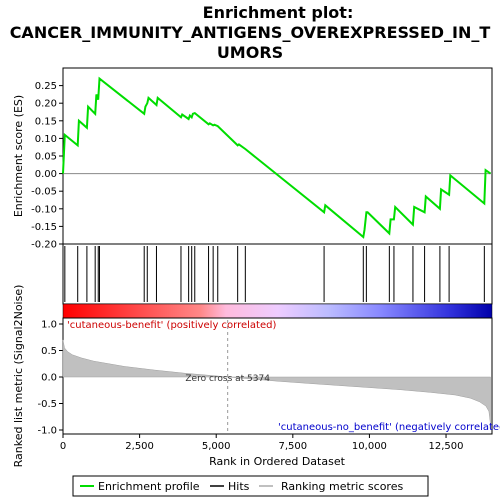 This screenshot has height=500, width=500. I want to click on es-y-tick-label: -0.20, so click(44, 245).